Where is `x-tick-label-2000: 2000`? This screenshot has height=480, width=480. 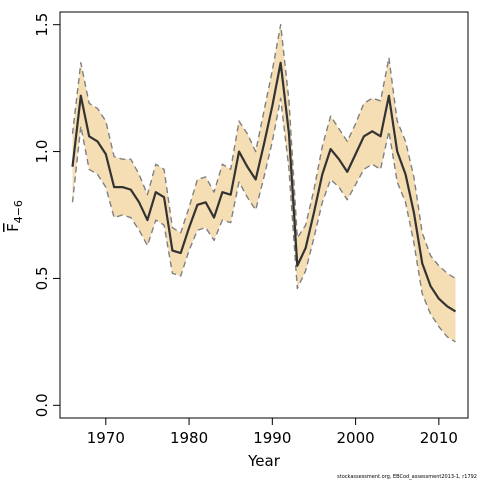 x-tick-label-2000: 2000 is located at coordinates (355, 438).